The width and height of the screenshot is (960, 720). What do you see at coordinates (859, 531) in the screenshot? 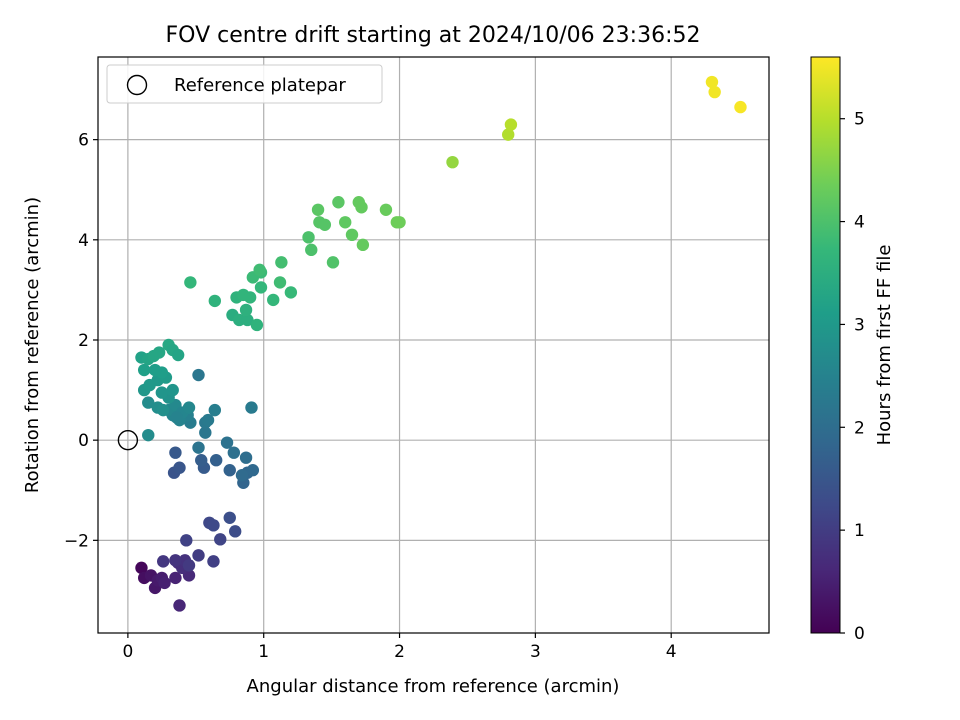
I see `colorbar-tick-label: 1` at bounding box center [859, 531].